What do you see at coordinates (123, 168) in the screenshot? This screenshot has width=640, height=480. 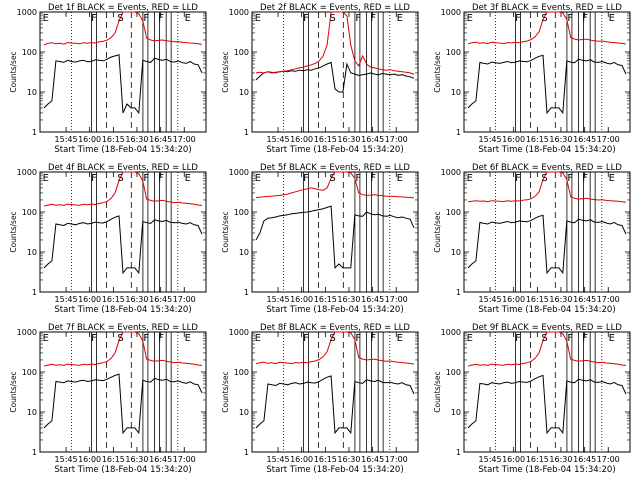 I see `panel-title: Det 4f BLACK = Events, RED = LLD` at bounding box center [123, 168].